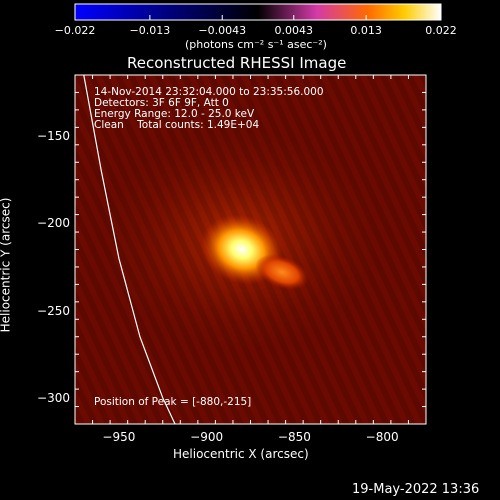 The width and height of the screenshot is (500, 500). I want to click on info-line-detectors: Detectors: 3F 6F 9F, Att 0, so click(161, 103).